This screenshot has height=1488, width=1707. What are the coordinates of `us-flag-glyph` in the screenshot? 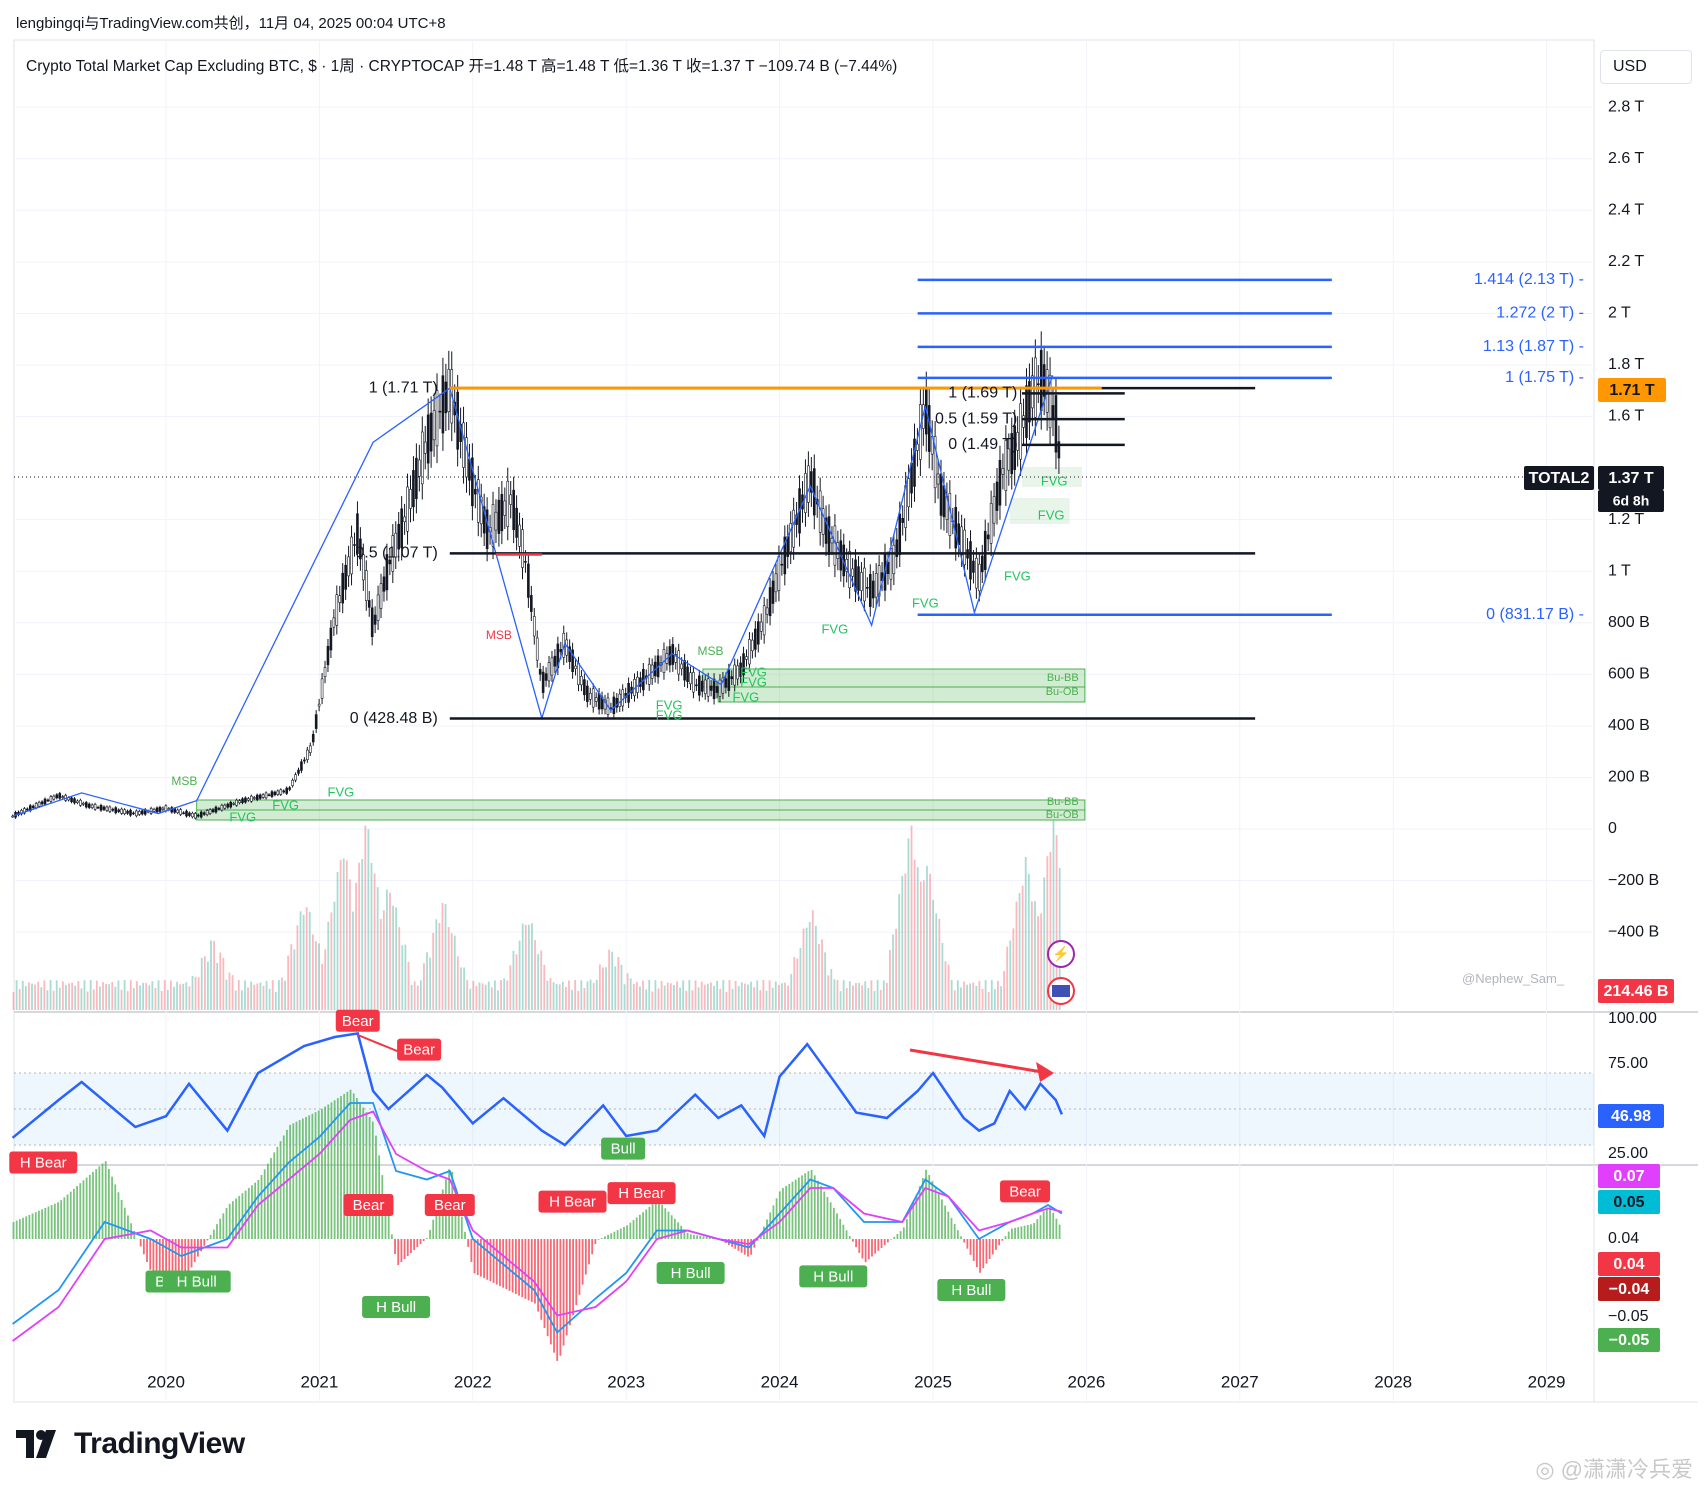 It's located at (1061, 991).